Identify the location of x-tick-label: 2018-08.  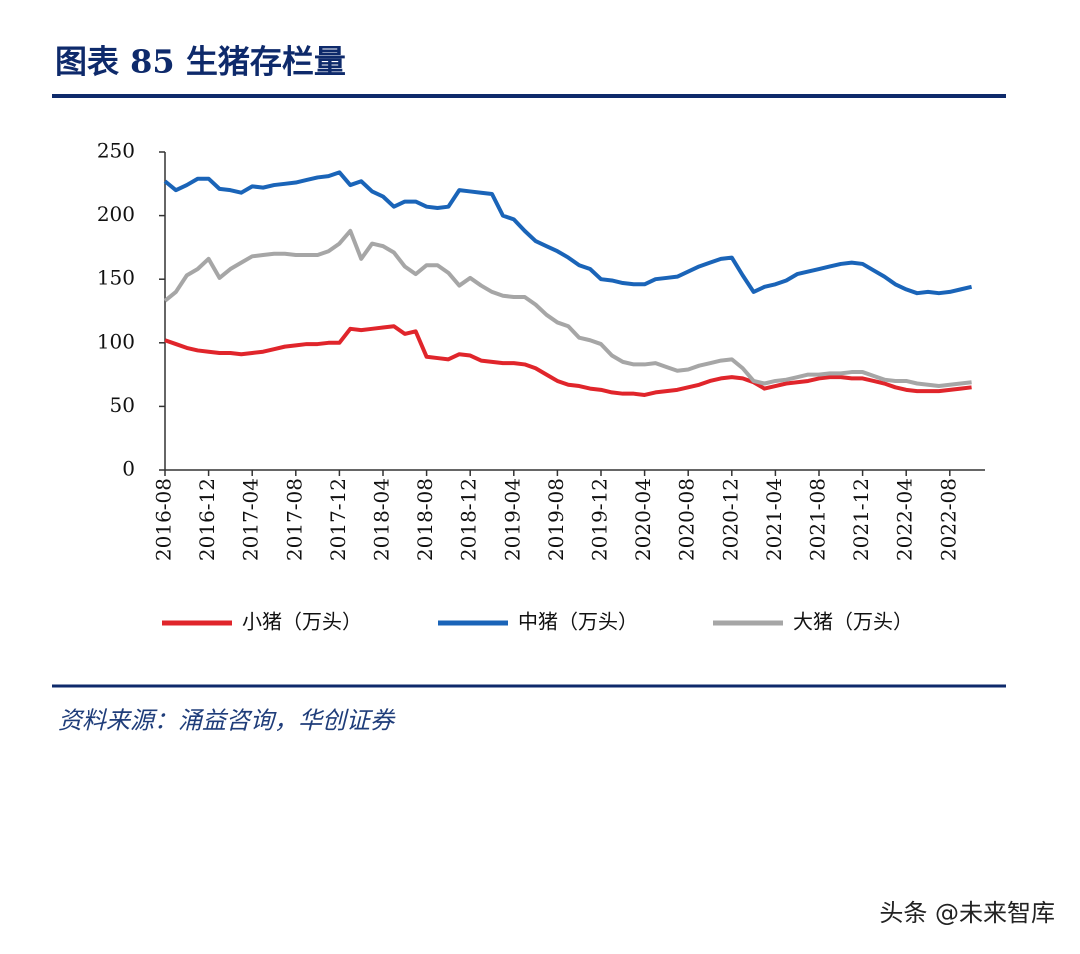
(425, 519).